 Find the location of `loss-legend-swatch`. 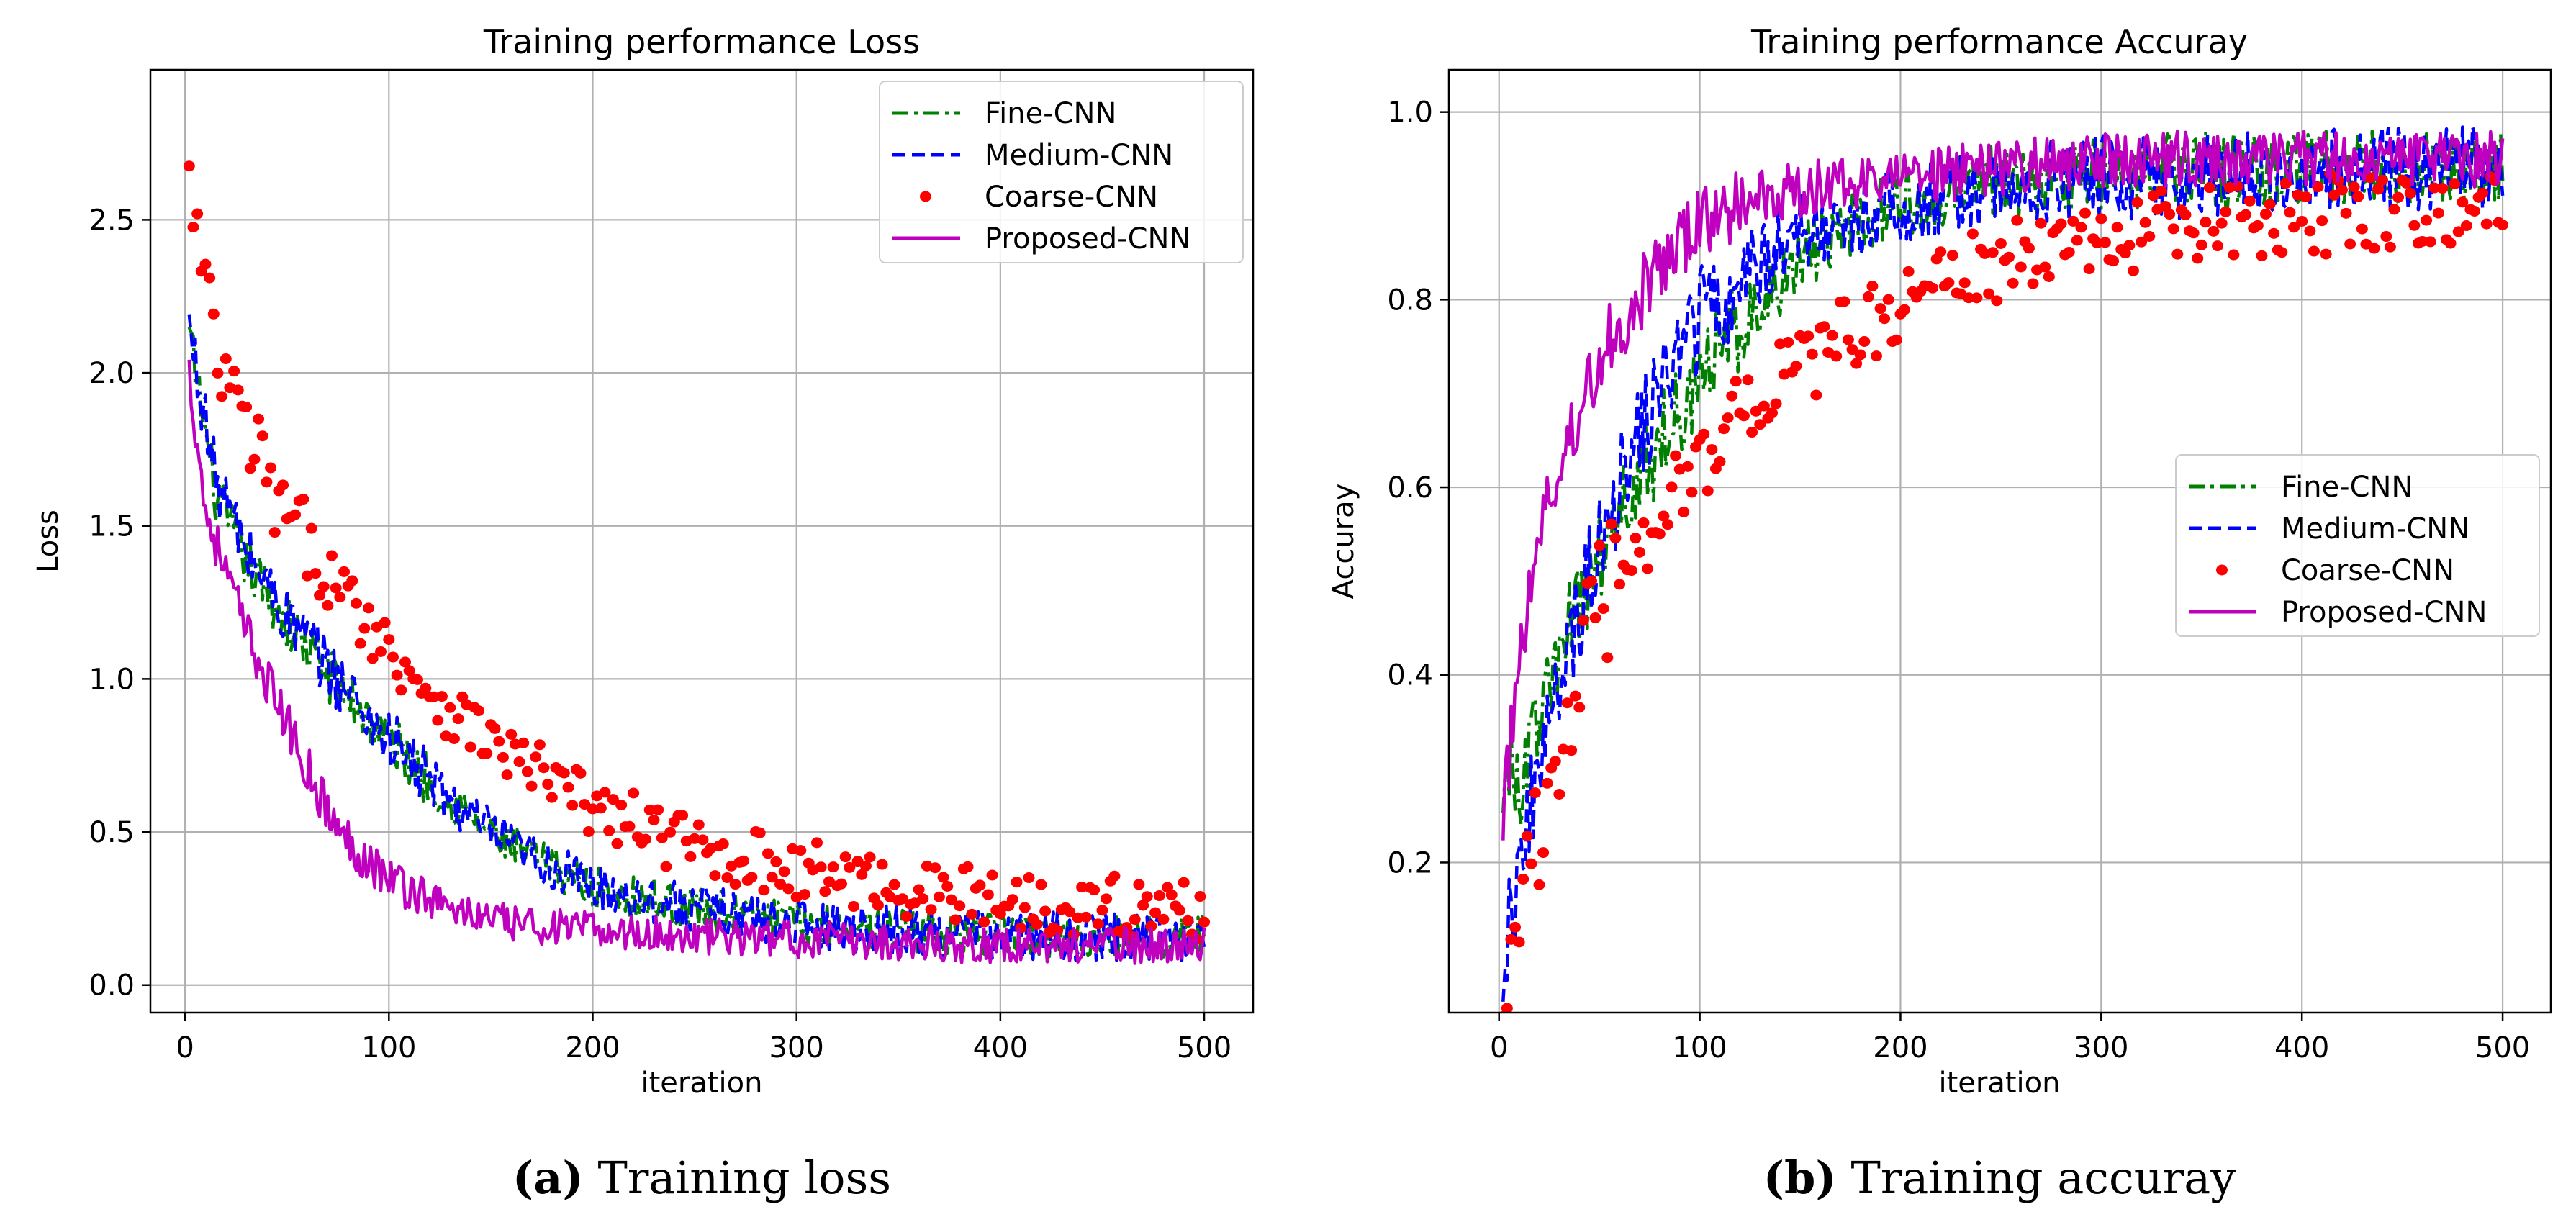

loss-legend-swatch is located at coordinates (926, 196).